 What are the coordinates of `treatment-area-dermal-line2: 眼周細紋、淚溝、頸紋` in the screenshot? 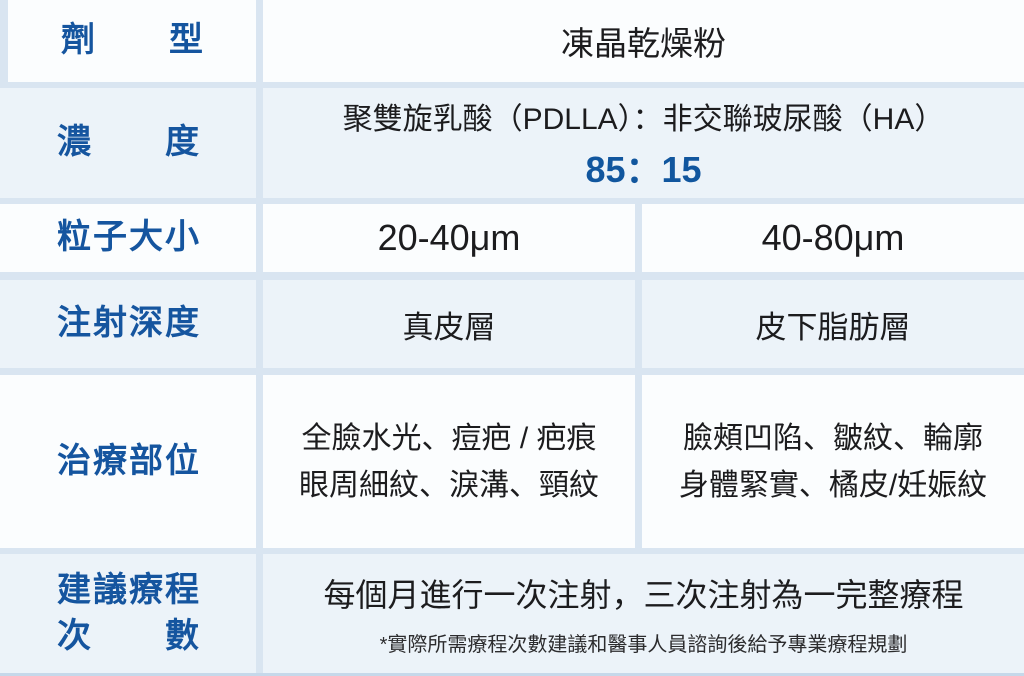 It's located at (449, 485).